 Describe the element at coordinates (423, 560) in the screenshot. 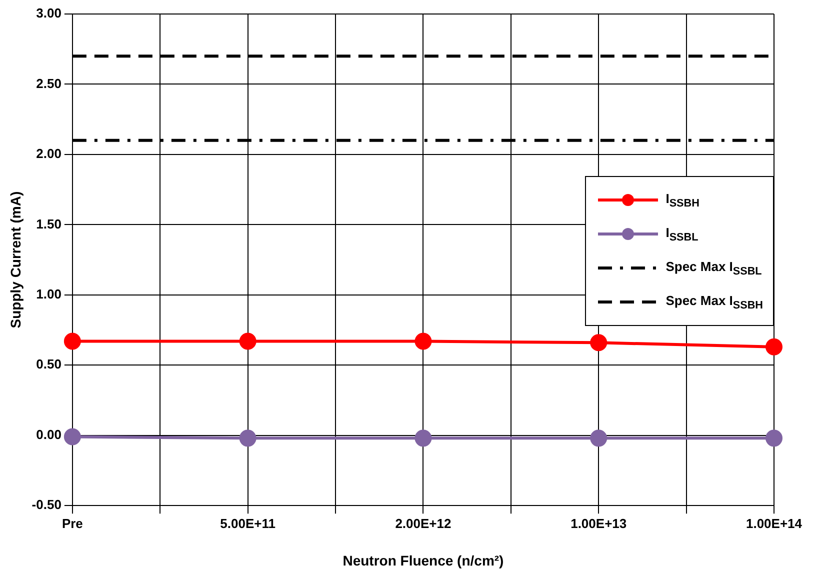

I see `x-axis-title: Neutron Fluence (n/cm²)` at that location.